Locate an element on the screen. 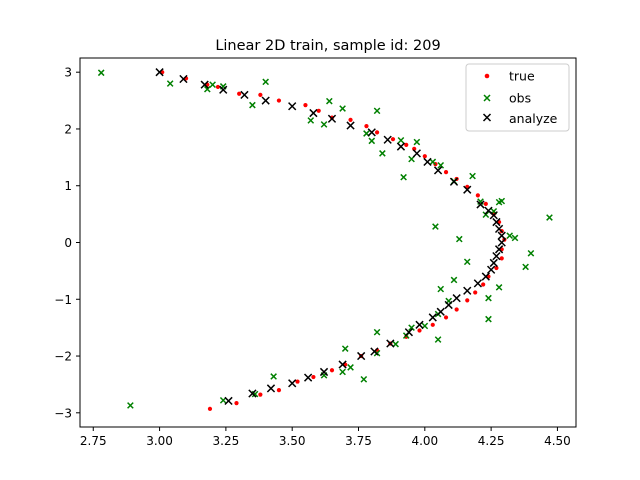 This screenshot has height=480, width=640. y-tick-label: 0 is located at coordinates (68, 243).